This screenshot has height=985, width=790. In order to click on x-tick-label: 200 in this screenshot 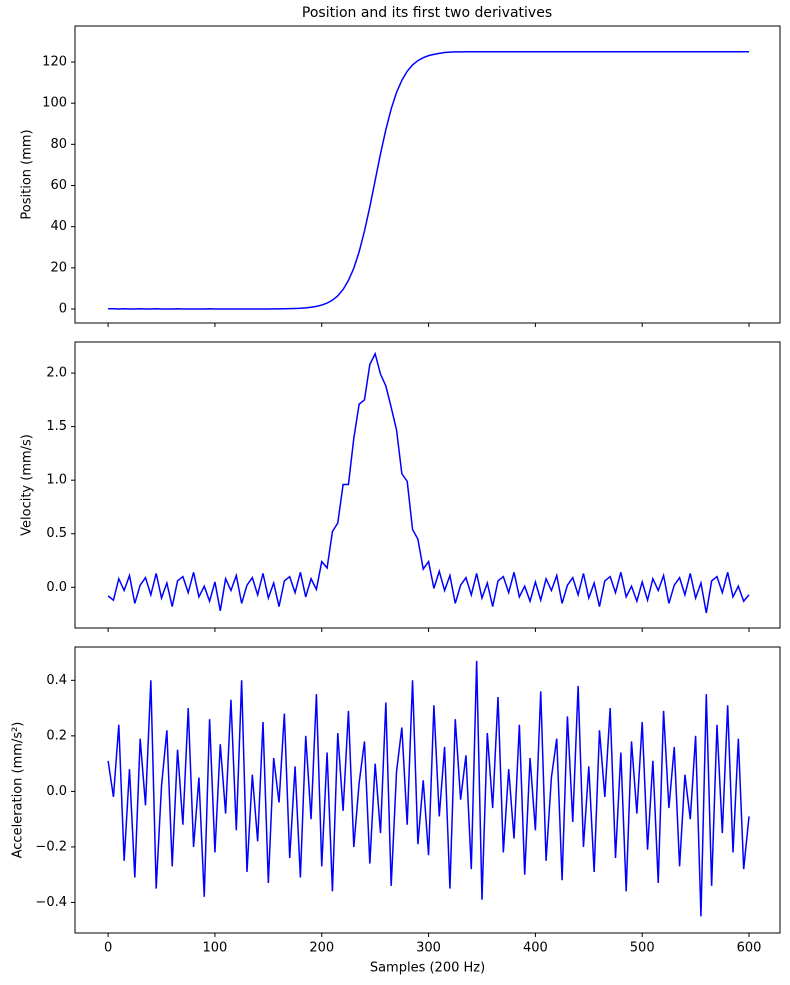, I will do `click(321, 948)`.